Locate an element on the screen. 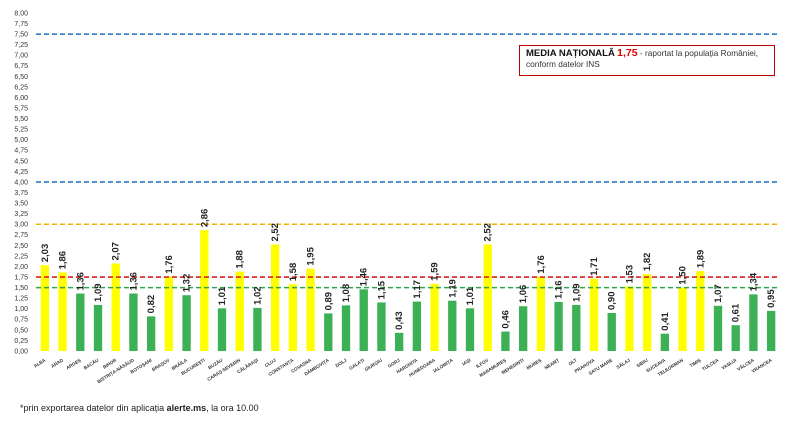 The width and height of the screenshot is (800, 431). value-label: 0,89 is located at coordinates (328, 301).